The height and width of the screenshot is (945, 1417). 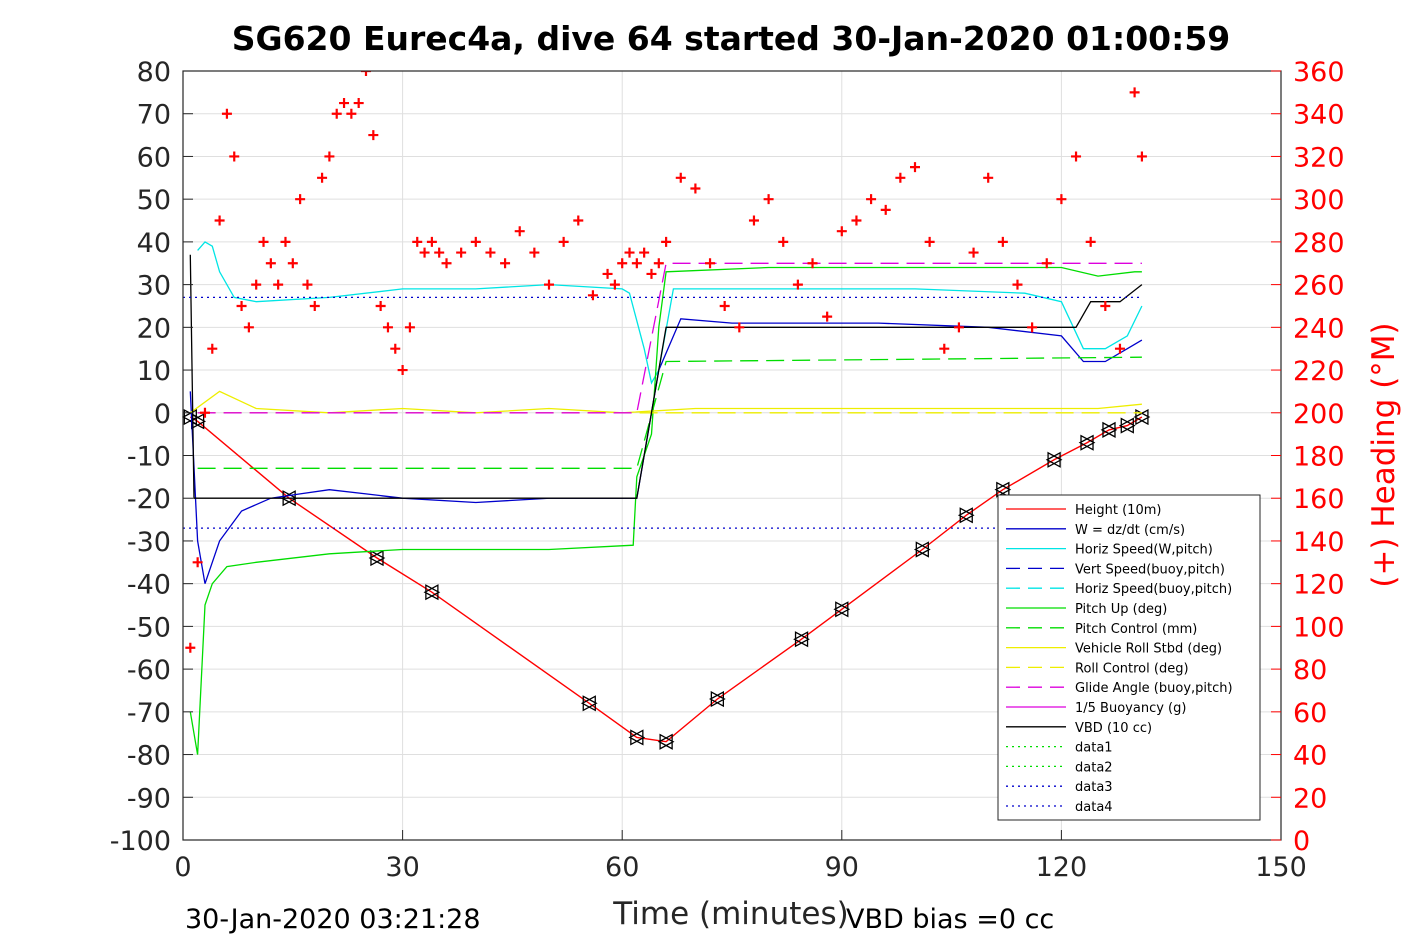 What do you see at coordinates (1319, 457) in the screenshot?
I see `y-right-tick-label: 180` at bounding box center [1319, 457].